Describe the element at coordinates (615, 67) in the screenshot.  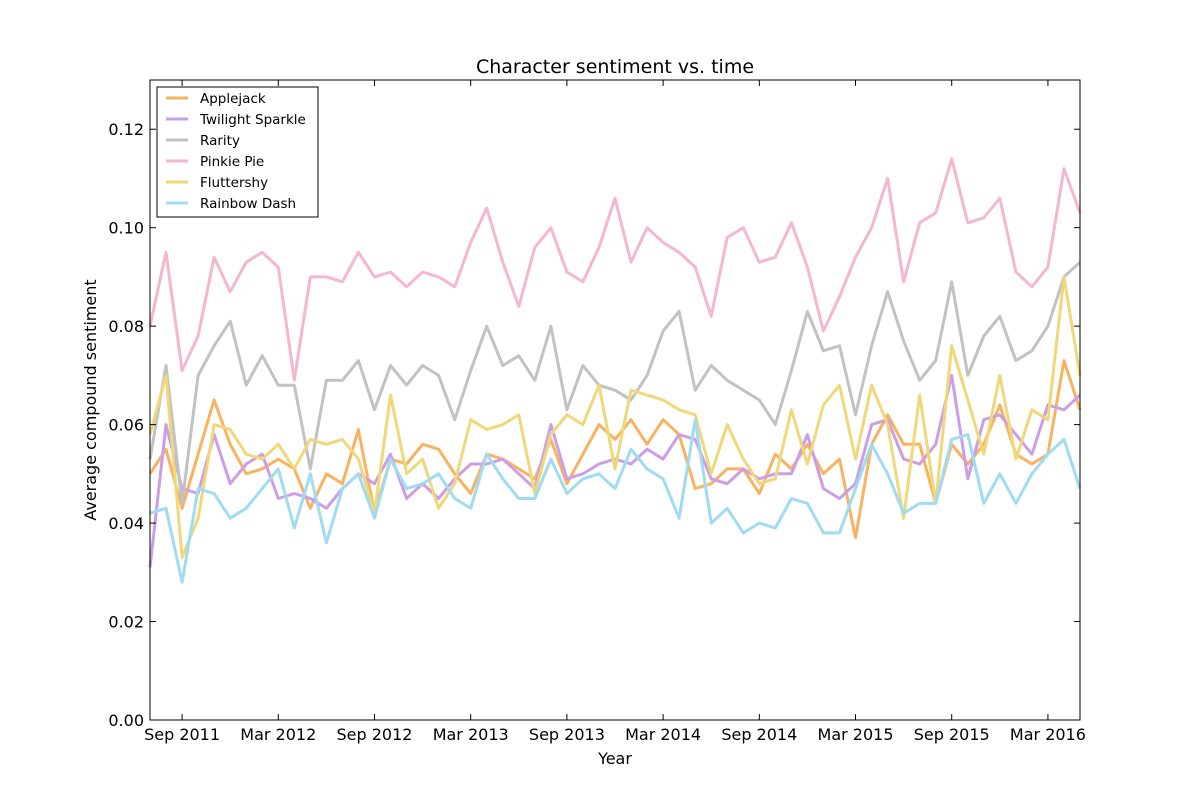
I see `chart-title: Character sentiment vs. time` at that location.